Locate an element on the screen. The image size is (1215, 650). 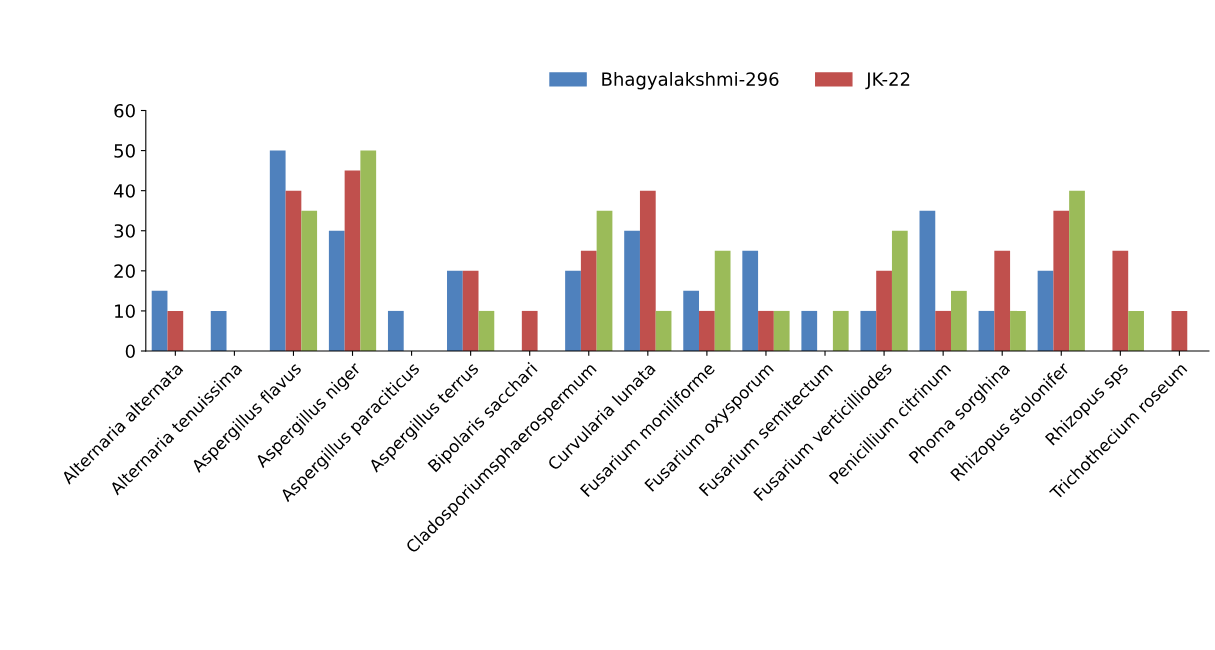
y-tick-label: 40 is located at coordinates (124, 191).